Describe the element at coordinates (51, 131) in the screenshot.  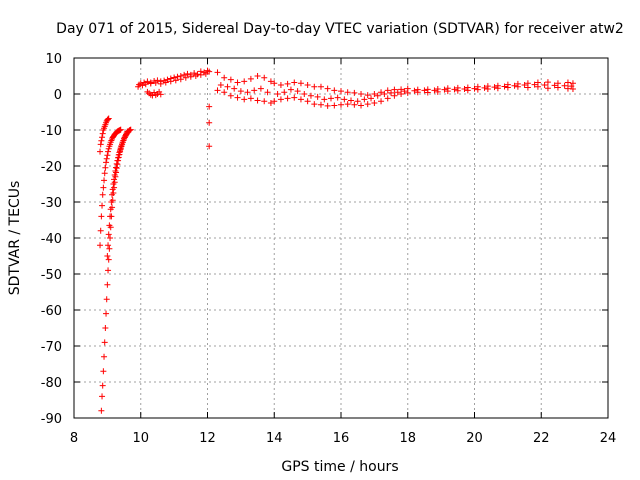
I see `y-tick-label: -10` at that location.